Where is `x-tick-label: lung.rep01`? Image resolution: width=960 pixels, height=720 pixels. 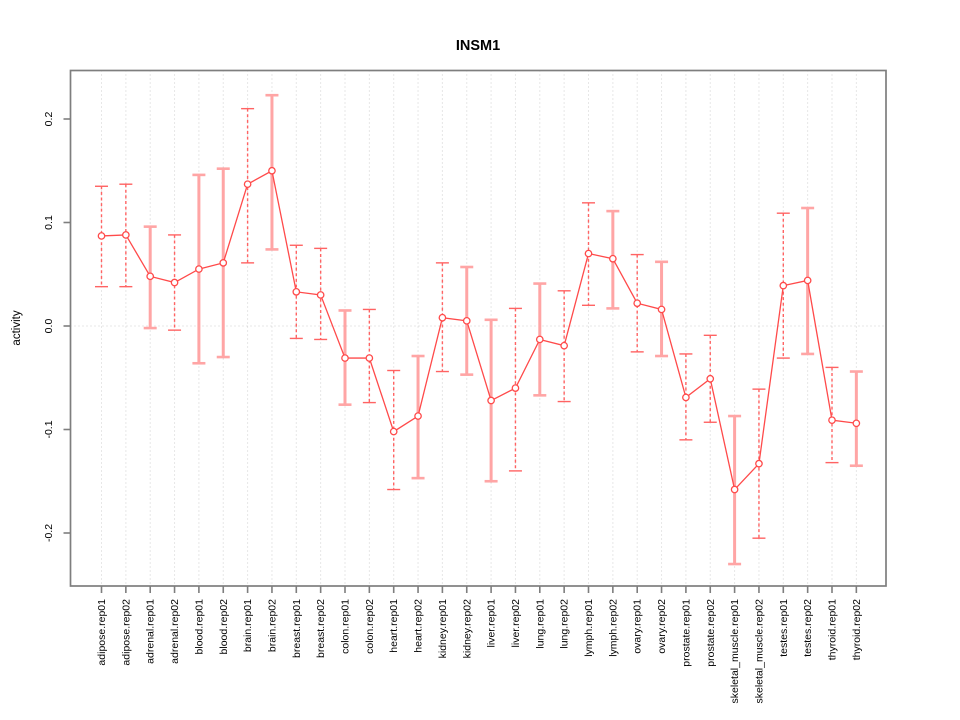 x-tick-label: lung.rep01 is located at coordinates (540, 624).